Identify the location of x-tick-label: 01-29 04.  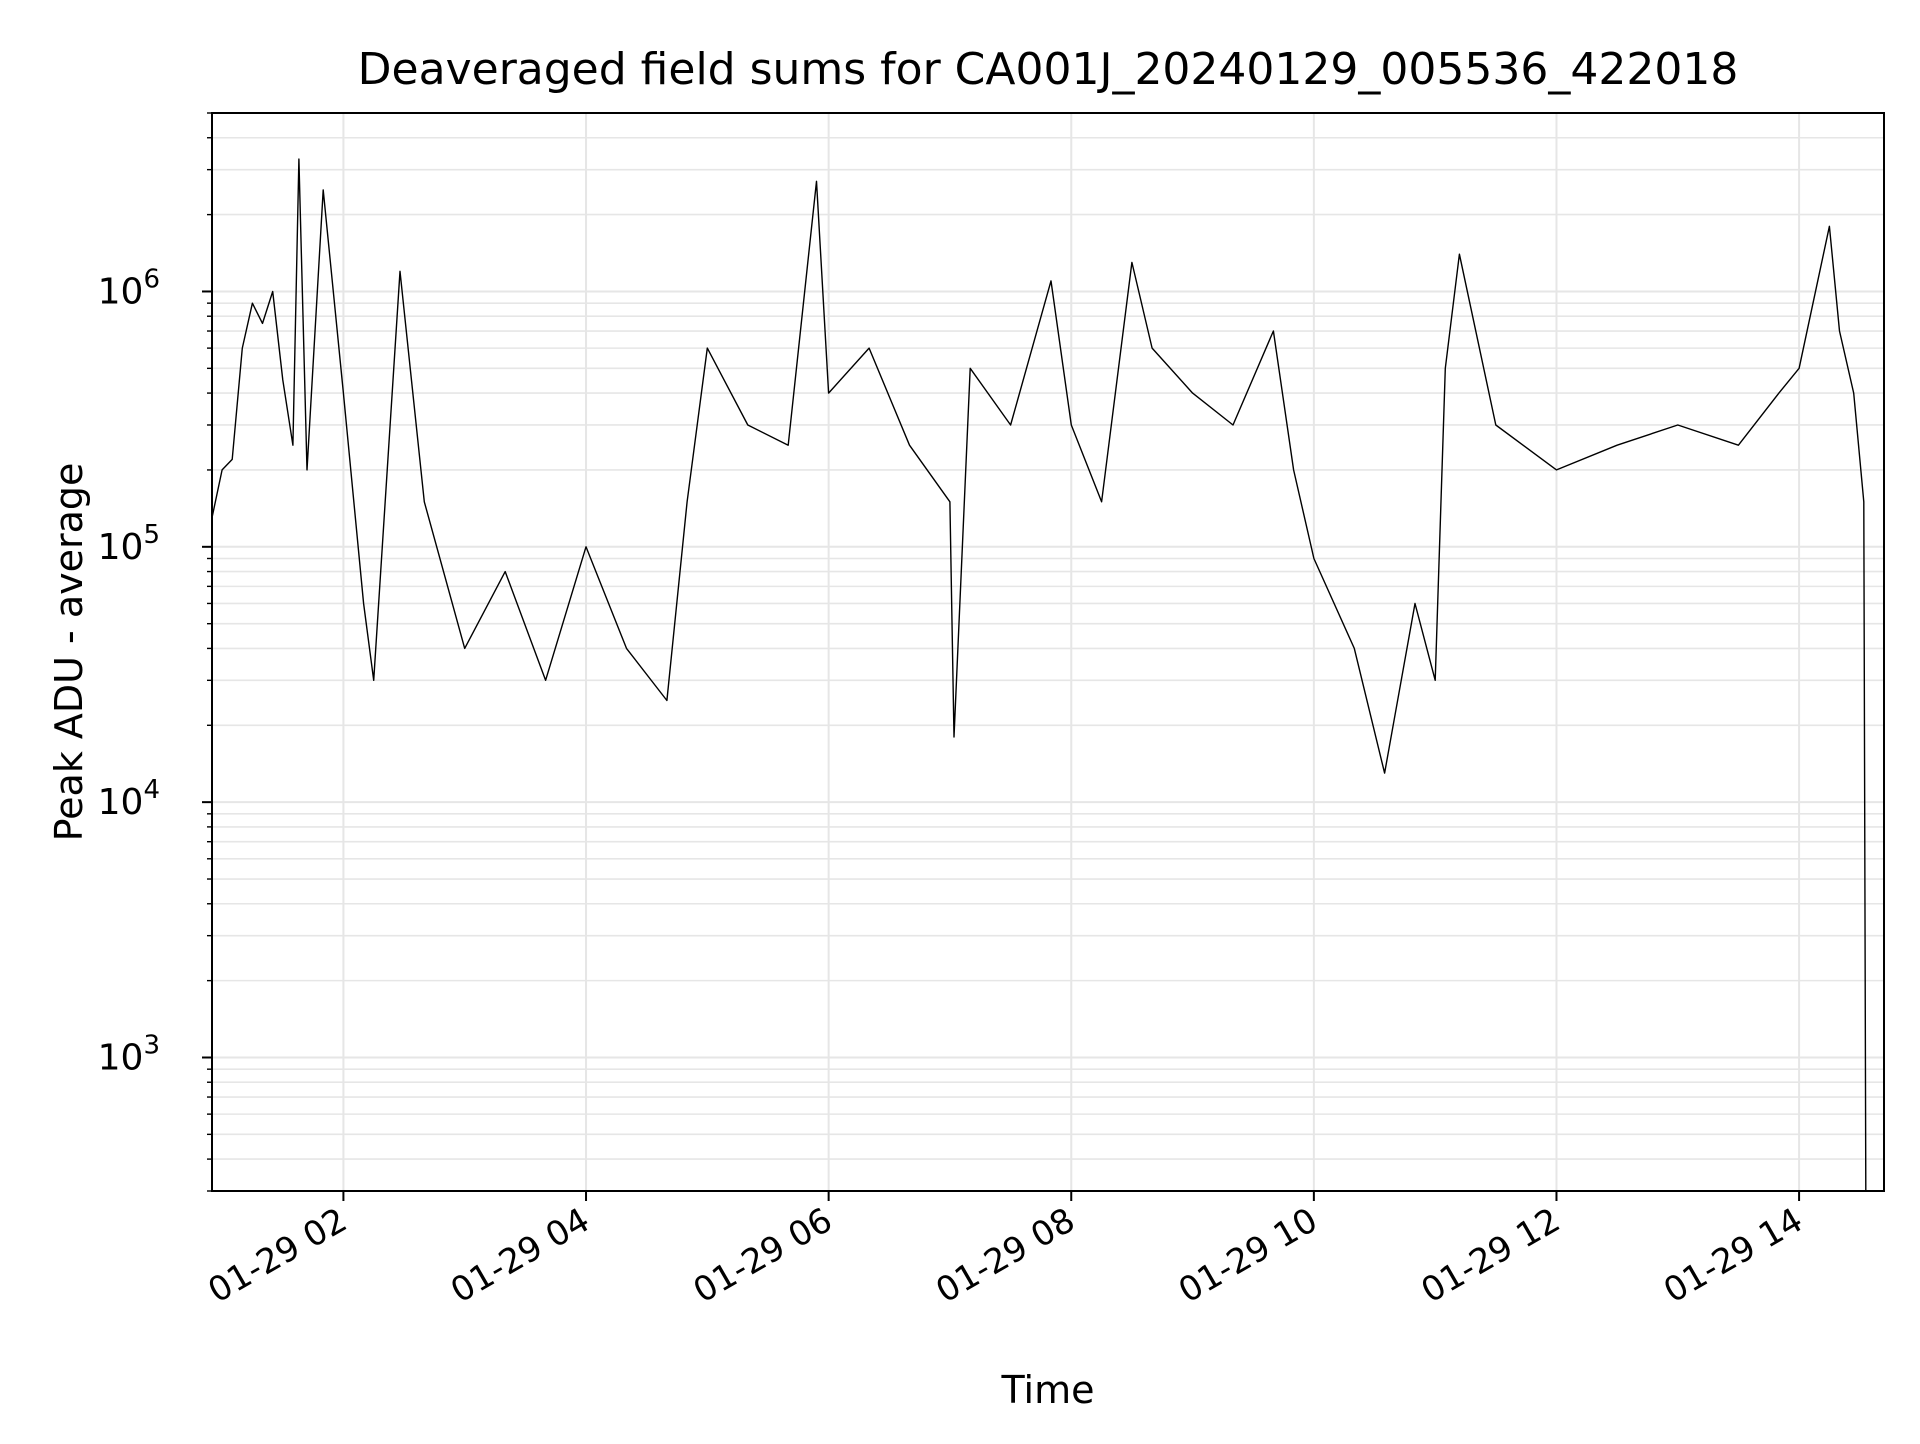
(520, 1255).